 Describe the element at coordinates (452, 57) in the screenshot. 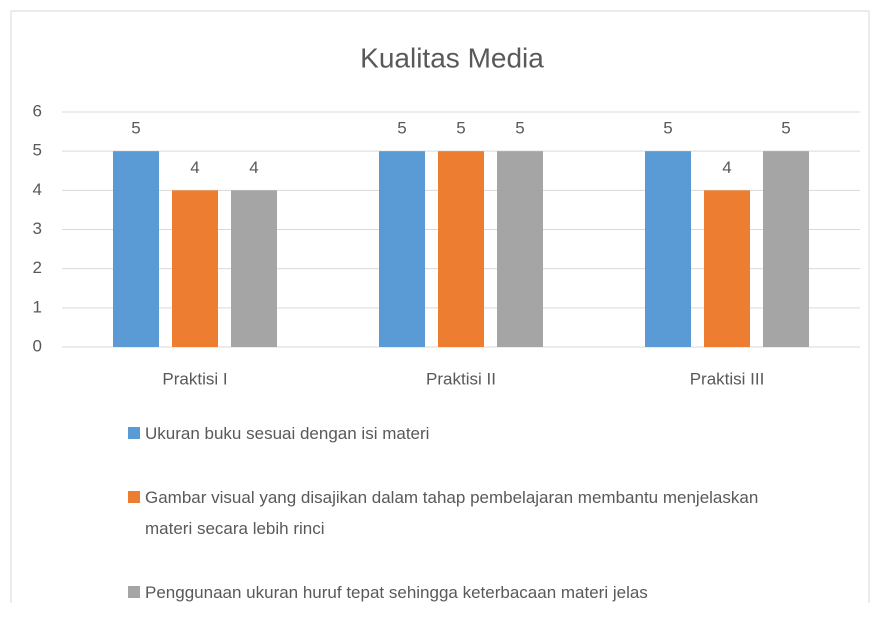

I see `chart-title: Kualitas Media` at that location.